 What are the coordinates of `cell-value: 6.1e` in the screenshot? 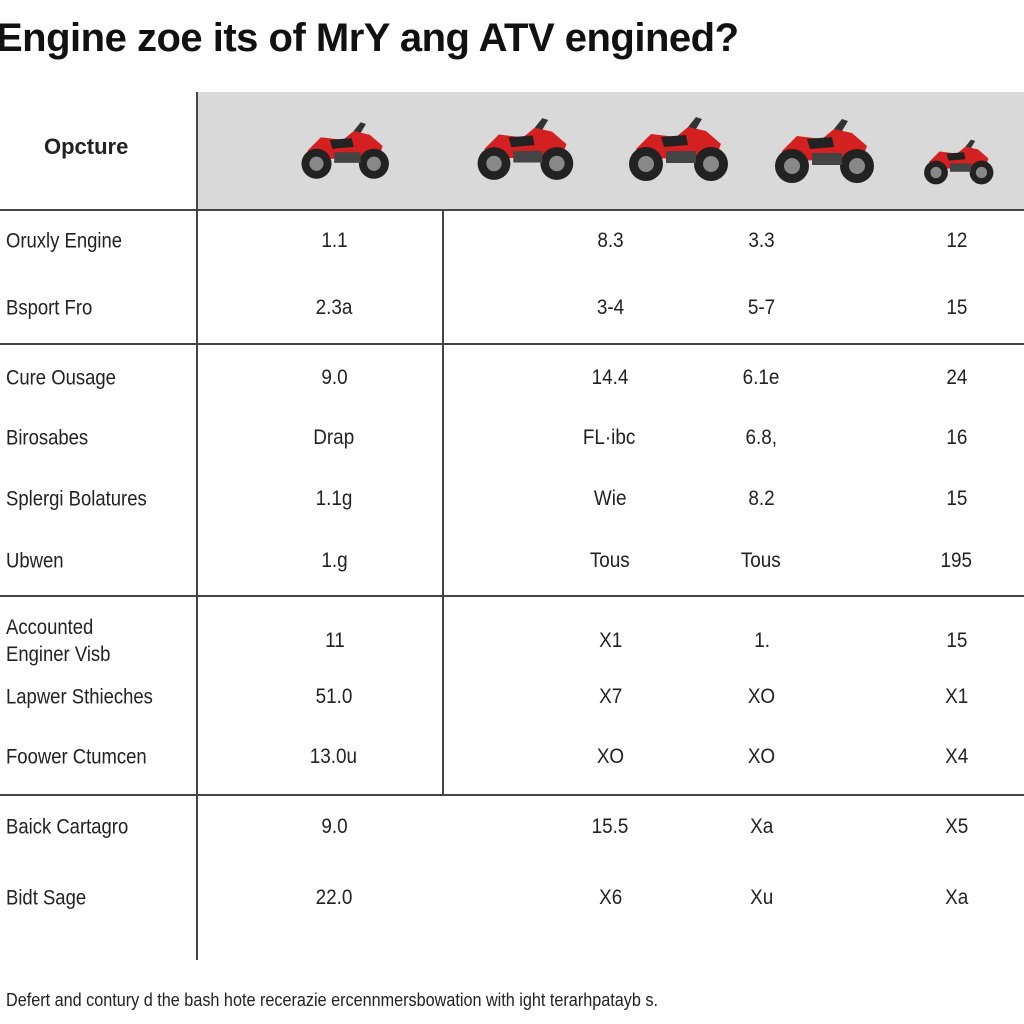 It's located at (761, 377).